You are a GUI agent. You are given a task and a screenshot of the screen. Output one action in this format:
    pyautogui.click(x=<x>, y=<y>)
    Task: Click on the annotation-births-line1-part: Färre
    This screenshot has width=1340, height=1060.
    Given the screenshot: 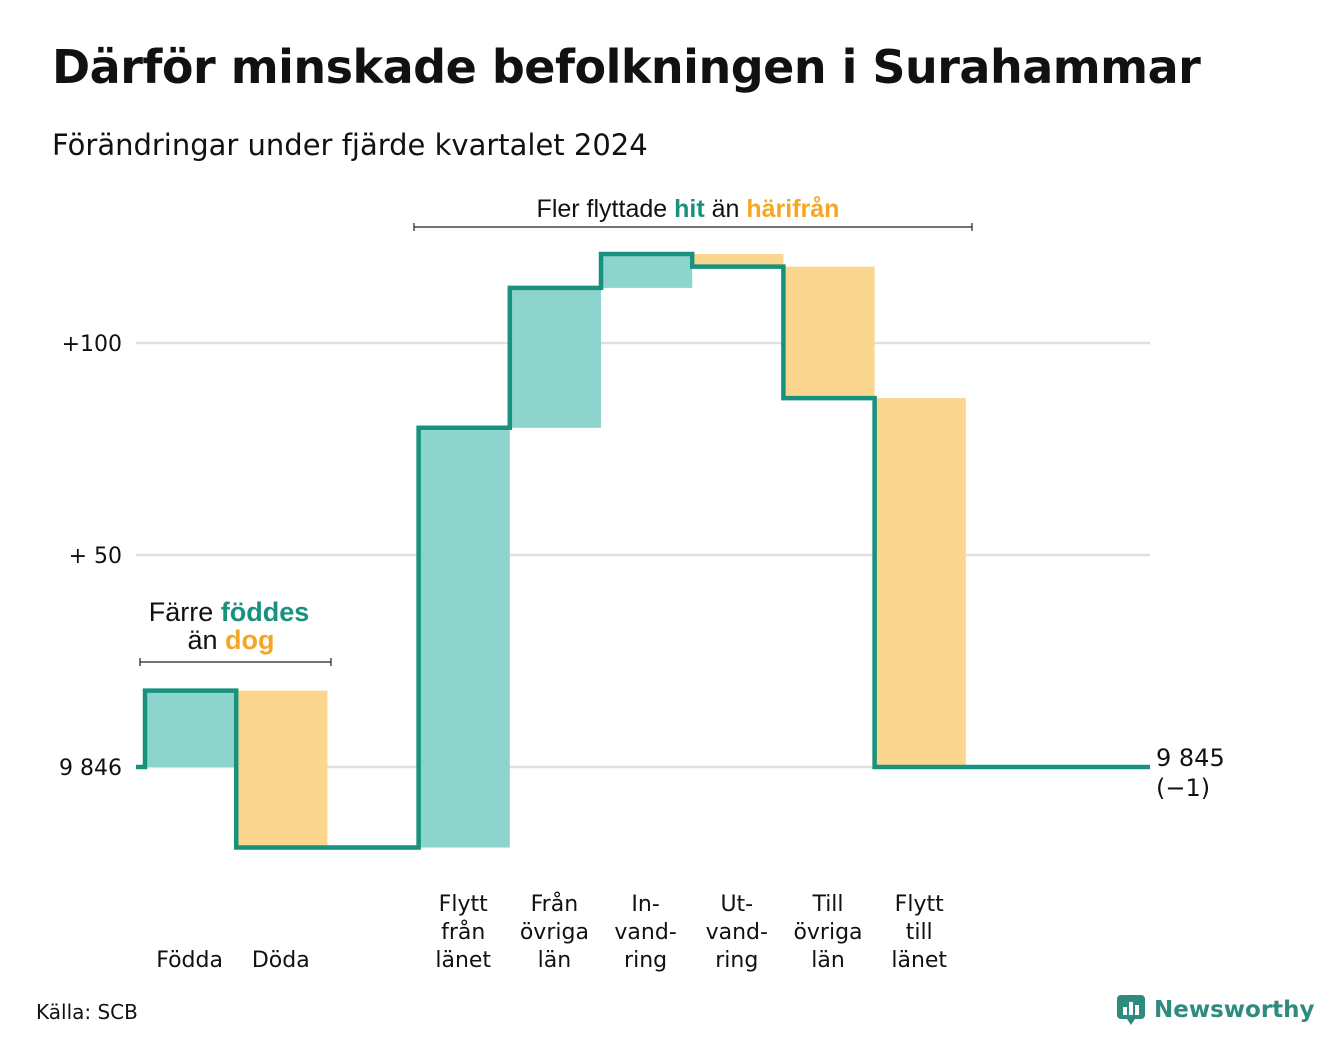 What is the action you would take?
    pyautogui.click(x=185, y=612)
    